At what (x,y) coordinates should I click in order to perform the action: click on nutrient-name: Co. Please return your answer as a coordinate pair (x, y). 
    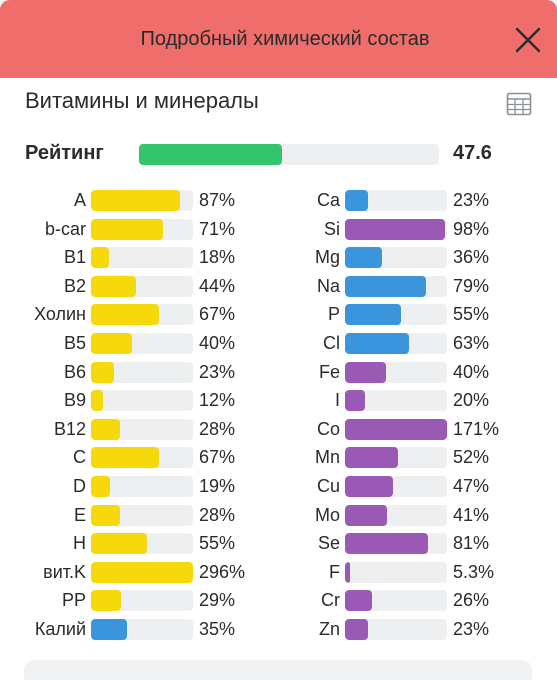
    Looking at the image, I should click on (328, 428).